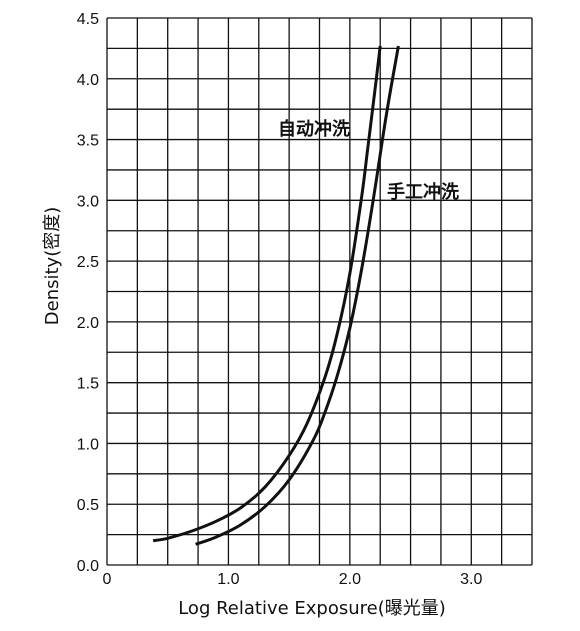  Describe the element at coordinates (88, 505) in the screenshot. I see `y-tick-label: 0.5` at that location.